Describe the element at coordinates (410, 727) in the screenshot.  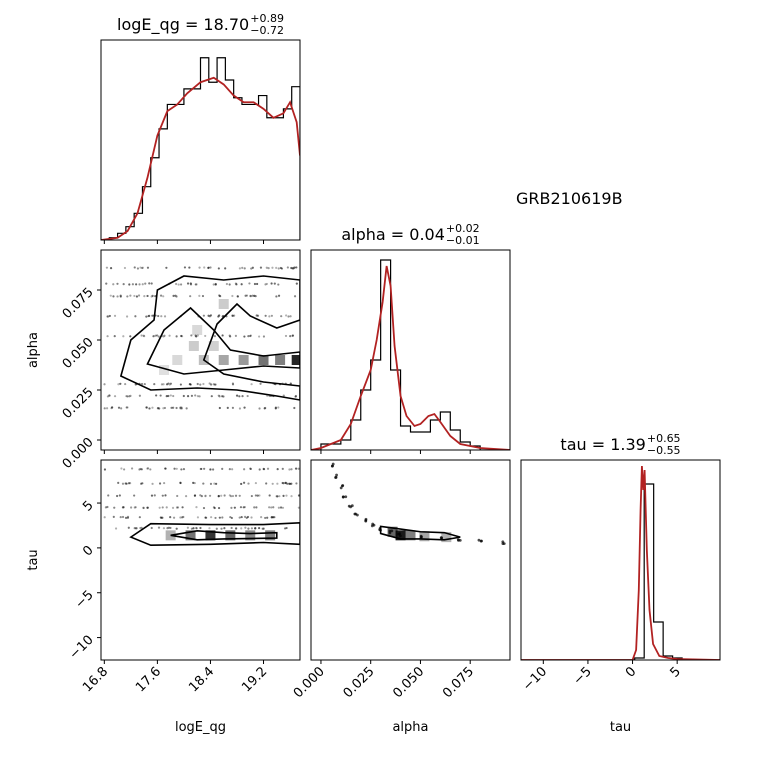
I see `x-axis-label-alpha: alpha` at that location.